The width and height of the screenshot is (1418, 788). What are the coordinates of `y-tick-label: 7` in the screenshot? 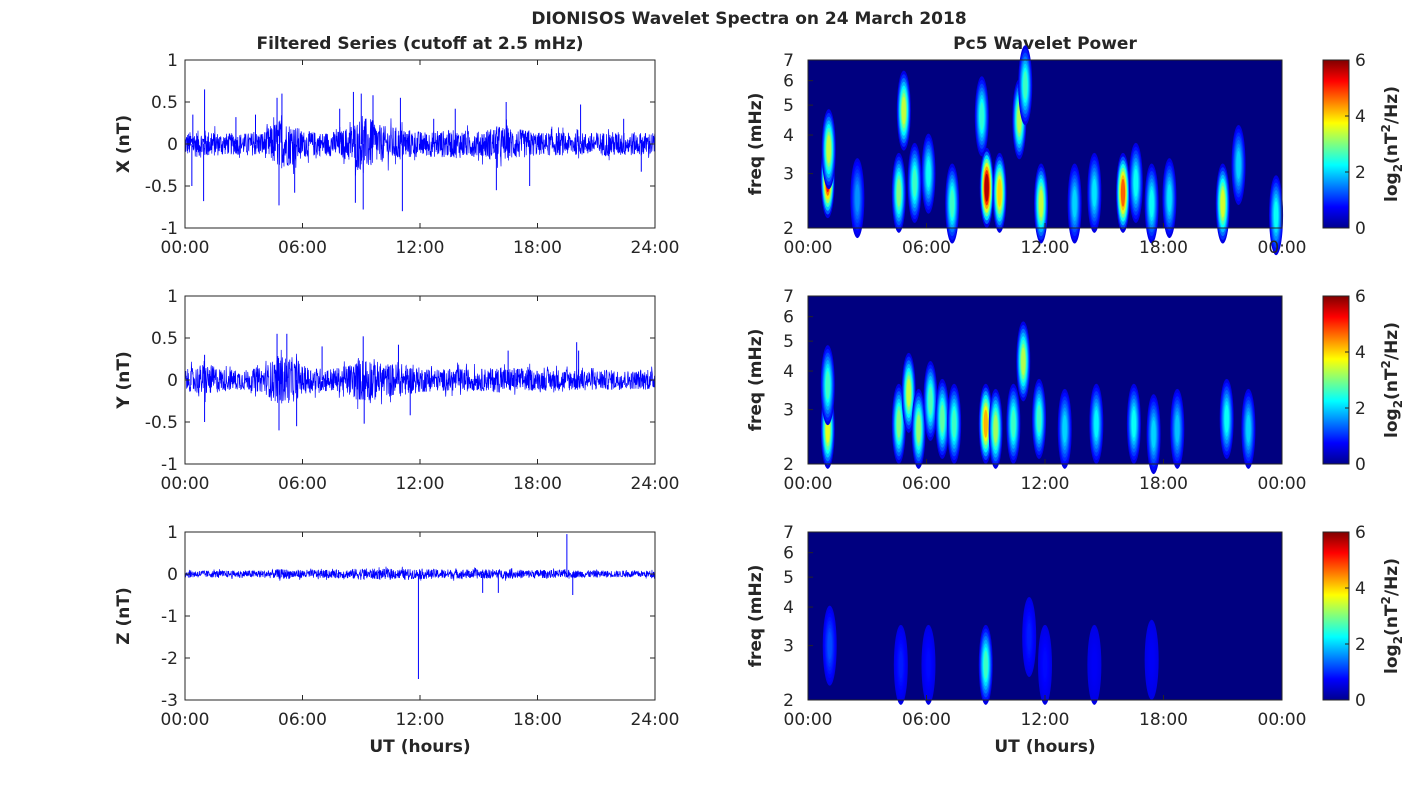 It's located at (788, 533).